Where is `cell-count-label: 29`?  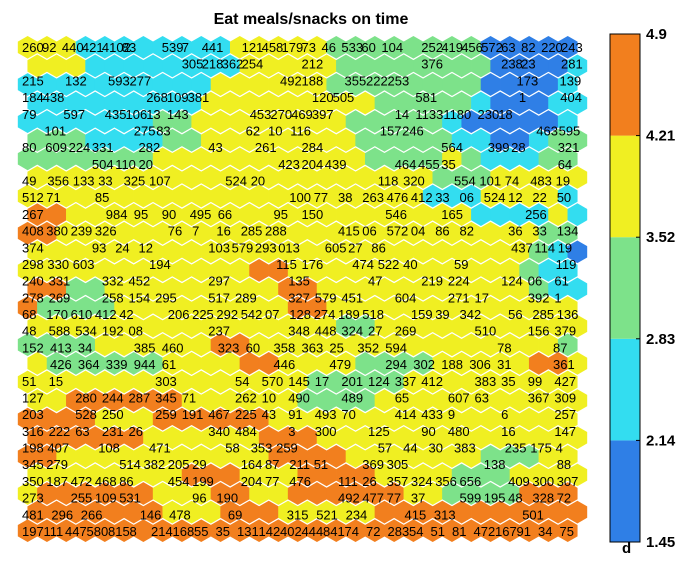
cell-count-label: 29 is located at coordinates (199, 464).